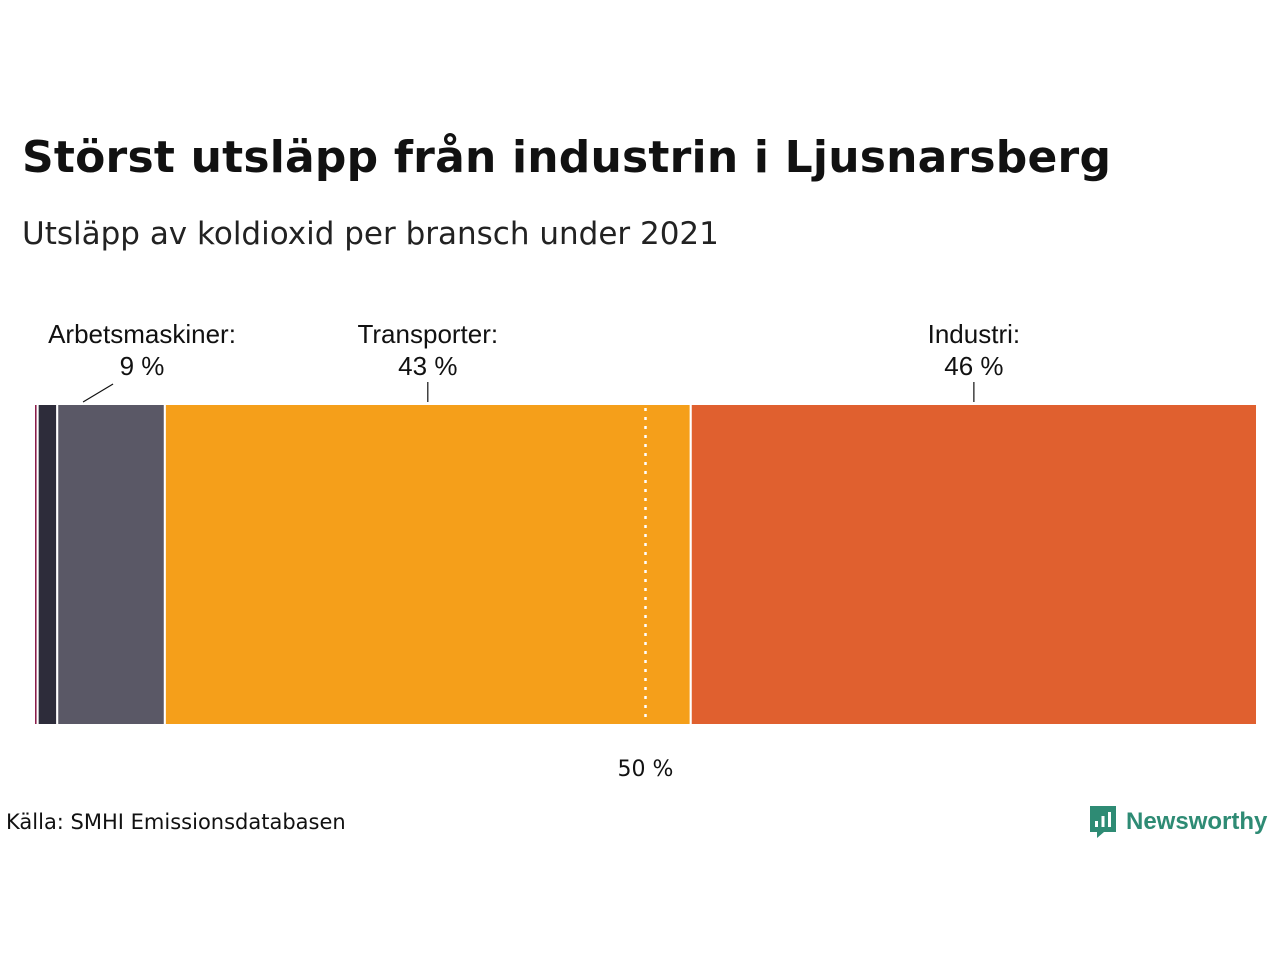 The image size is (1280, 960). I want to click on brand-name: Newsworthy, so click(1197, 821).